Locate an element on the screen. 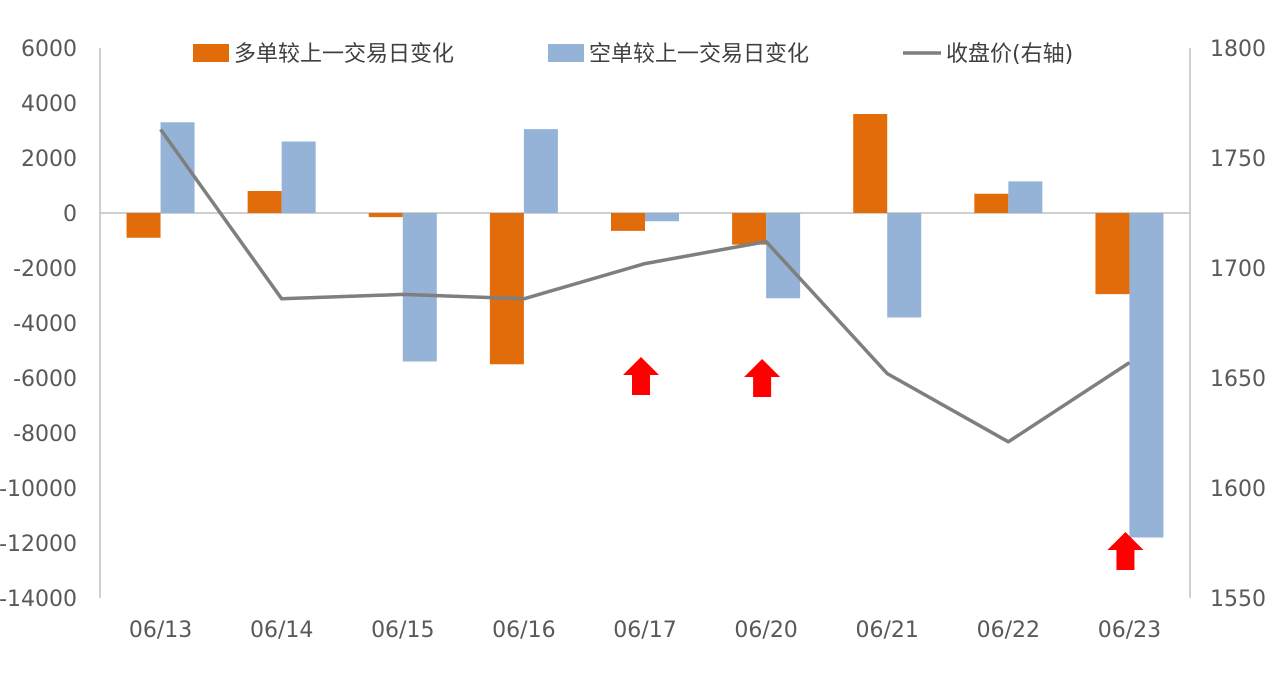 Image resolution: width=1280 pixels, height=692 pixels. legend: 多单较上一交易日变化 空单较上一交易日变化 收盘价(右轴) is located at coordinates (633, 54).